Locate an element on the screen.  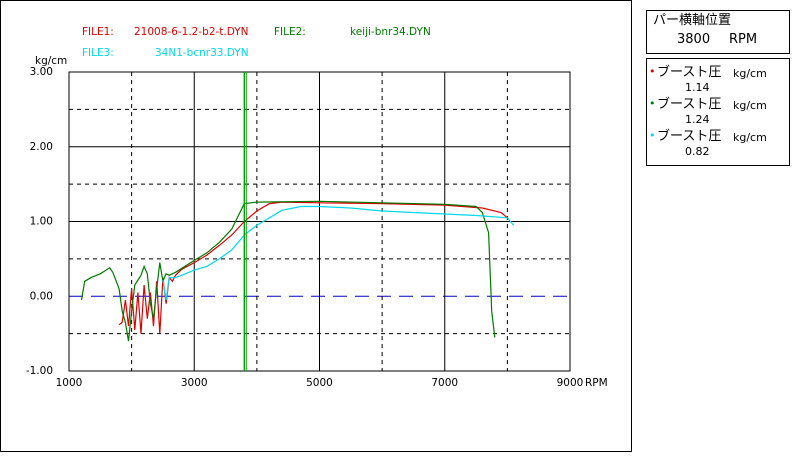
legend-file-name: keiji-bnr34.DYN is located at coordinates (390, 32).